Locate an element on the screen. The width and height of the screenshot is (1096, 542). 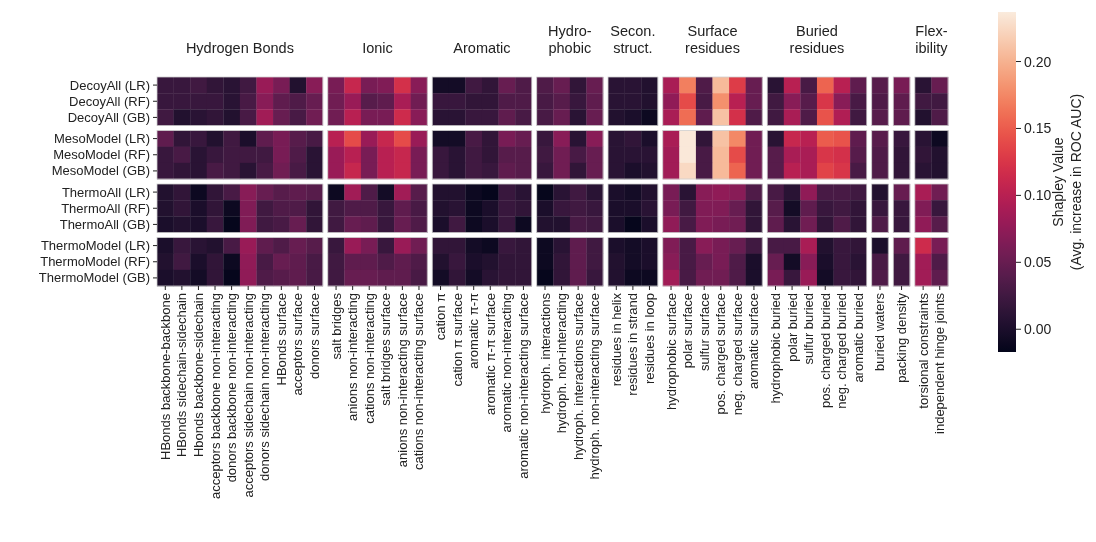
x-tick-label: torsional constraints is located at coordinates (923, 350).